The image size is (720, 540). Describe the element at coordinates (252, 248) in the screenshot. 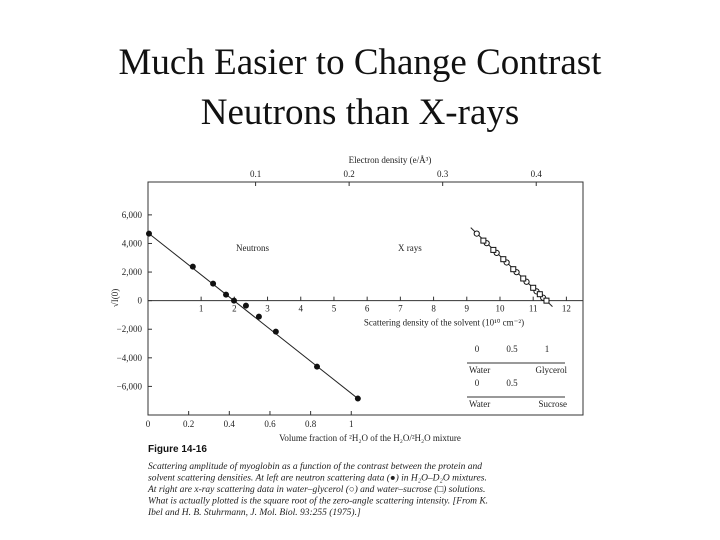

I see `annotation: Neutrons` at that location.